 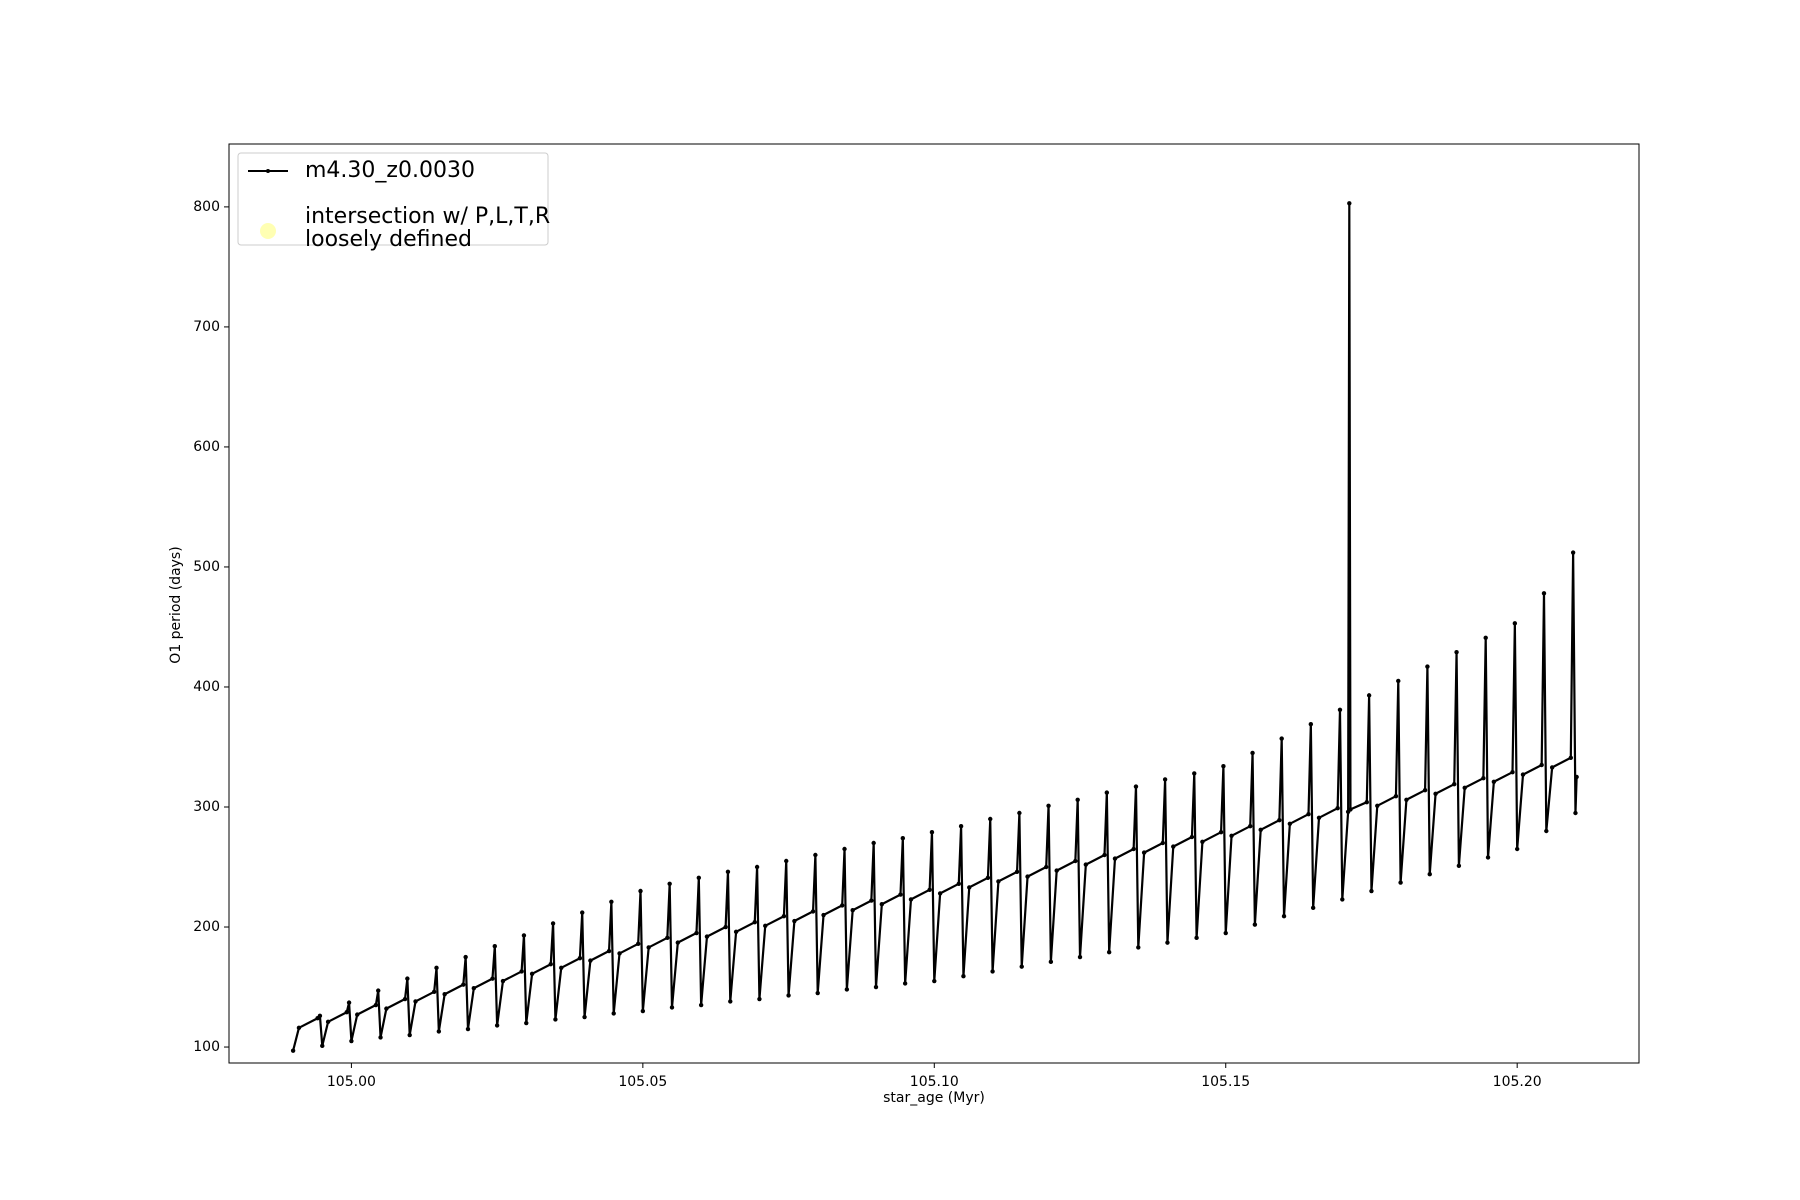 I want to click on x-tick-label: 105.20, so click(x=1517, y=1082).